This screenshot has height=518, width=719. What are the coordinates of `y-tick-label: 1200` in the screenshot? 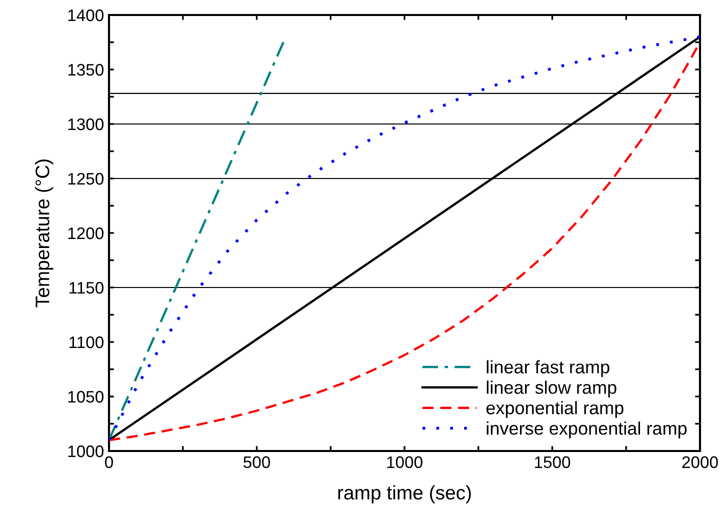 It's located at (86, 233).